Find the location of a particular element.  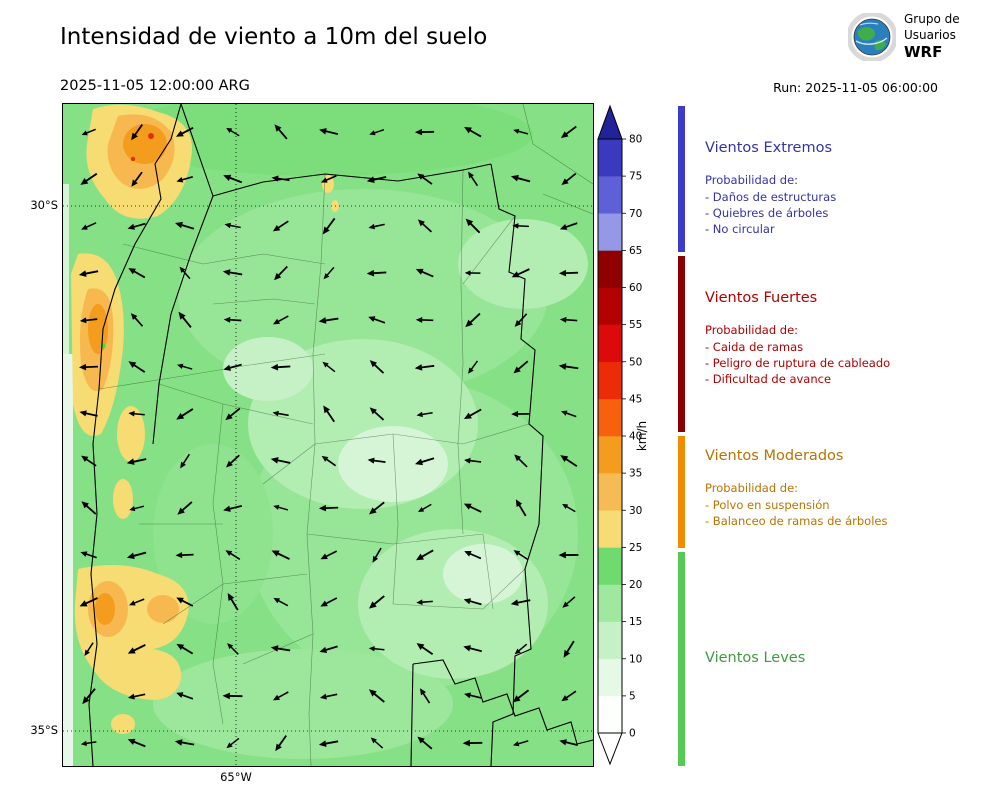

colorbar: 0 5 10 15 20 25 30 35 40 45 50 55 60 65 70 75 80 km/h is located at coordinates (623, 435).